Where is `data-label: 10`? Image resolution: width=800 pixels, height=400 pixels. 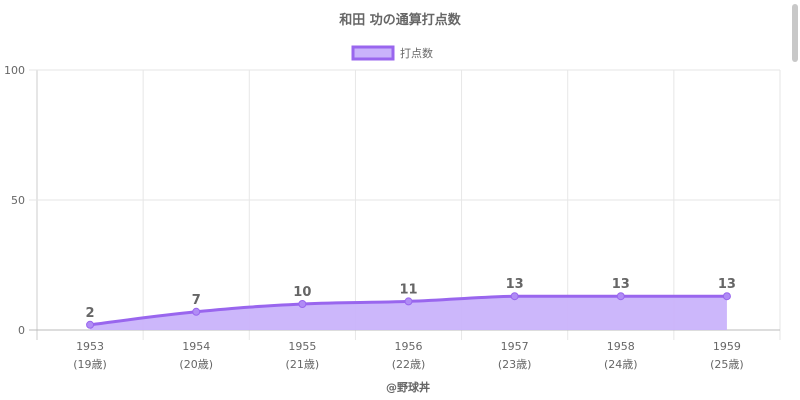 data-label: 10 is located at coordinates (302, 292).